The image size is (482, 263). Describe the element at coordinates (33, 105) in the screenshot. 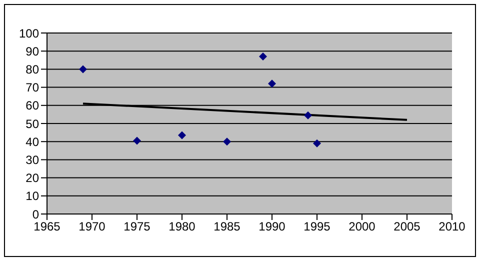

I see `y-tick-label: 60` at that location.